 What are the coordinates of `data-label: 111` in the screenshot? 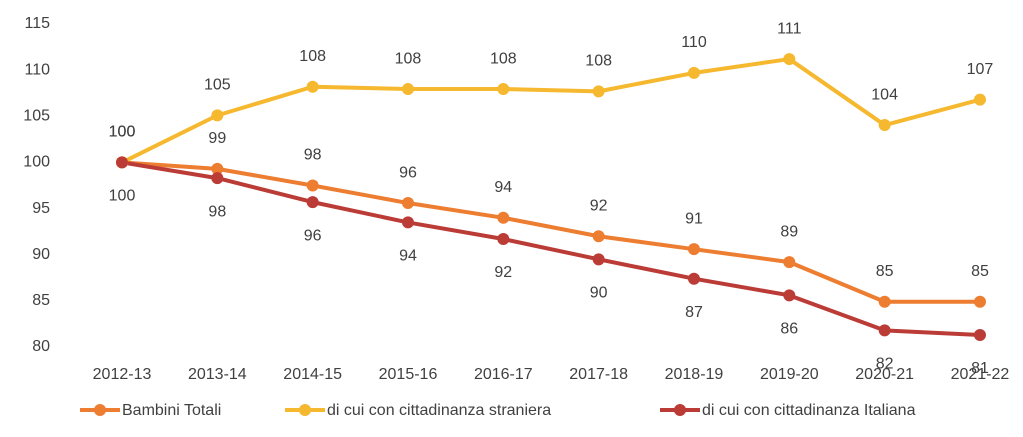 It's located at (789, 28).